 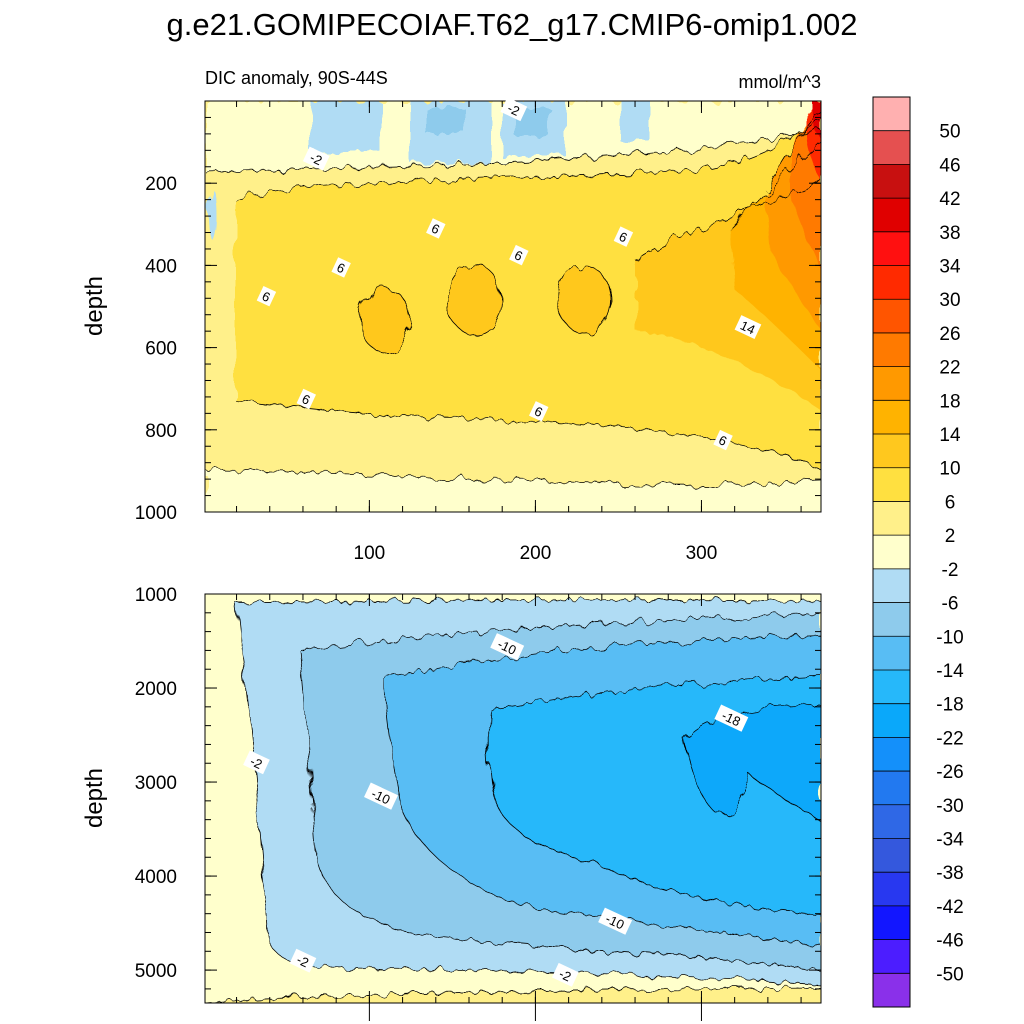 I want to click on upper-contour-label: -2, so click(x=316, y=158).